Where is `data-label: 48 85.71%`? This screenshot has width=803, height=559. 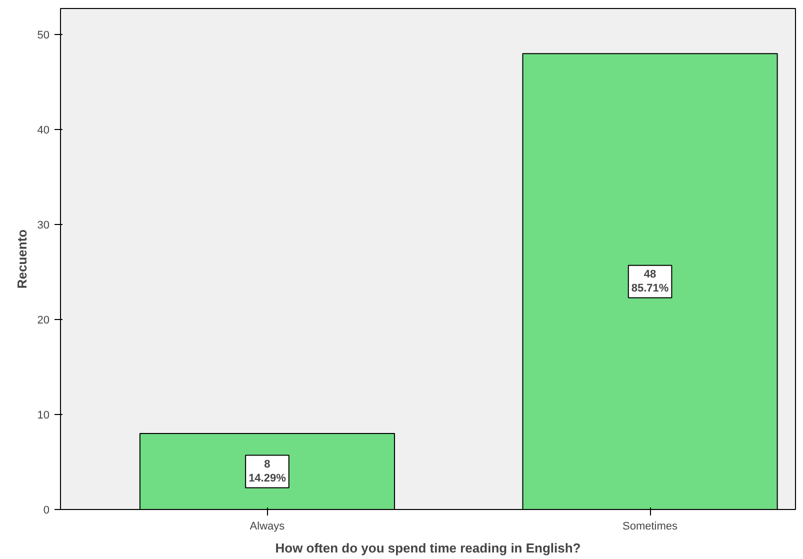 data-label: 48 85.71% is located at coordinates (650, 281).